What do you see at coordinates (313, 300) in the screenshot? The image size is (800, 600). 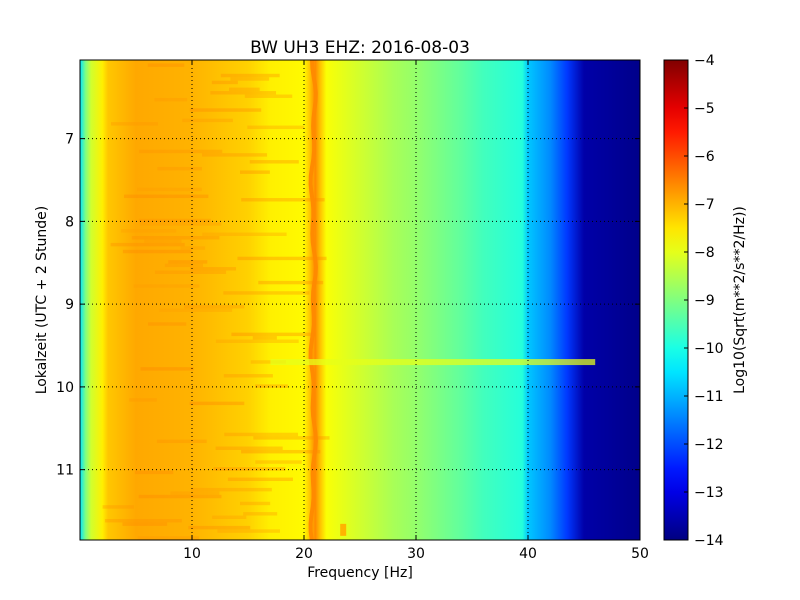 I see `spectral-line` at bounding box center [313, 300].